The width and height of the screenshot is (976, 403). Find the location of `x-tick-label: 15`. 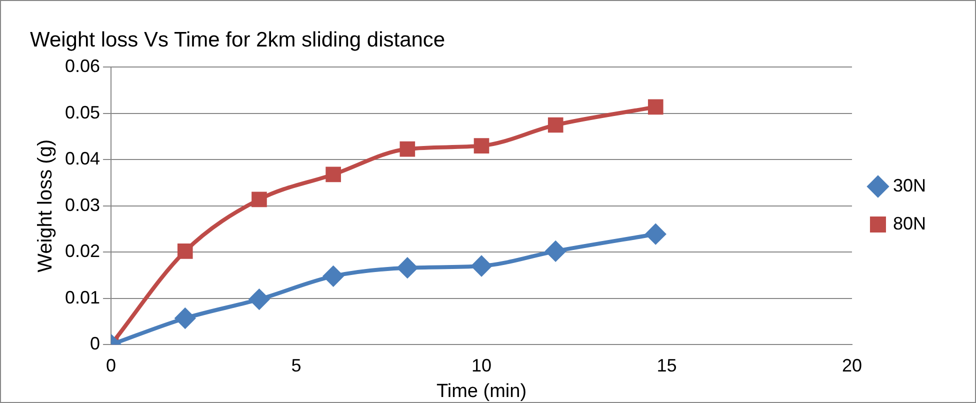

x-tick-label: 15 is located at coordinates (666, 365).